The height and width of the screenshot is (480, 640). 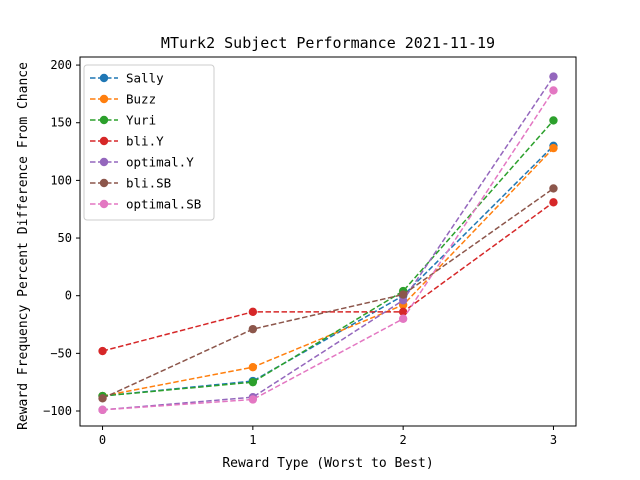 What do you see at coordinates (148, 183) in the screenshot?
I see `legend-label: bli.SB` at bounding box center [148, 183].